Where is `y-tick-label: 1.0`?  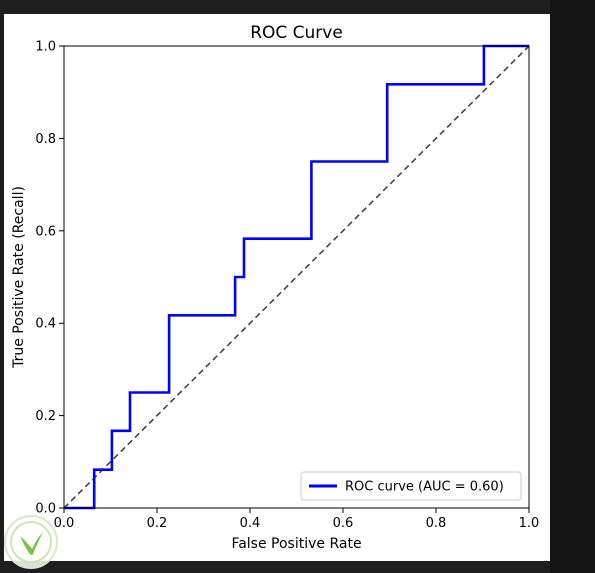 y-tick-label: 1.0 is located at coordinates (45, 47).